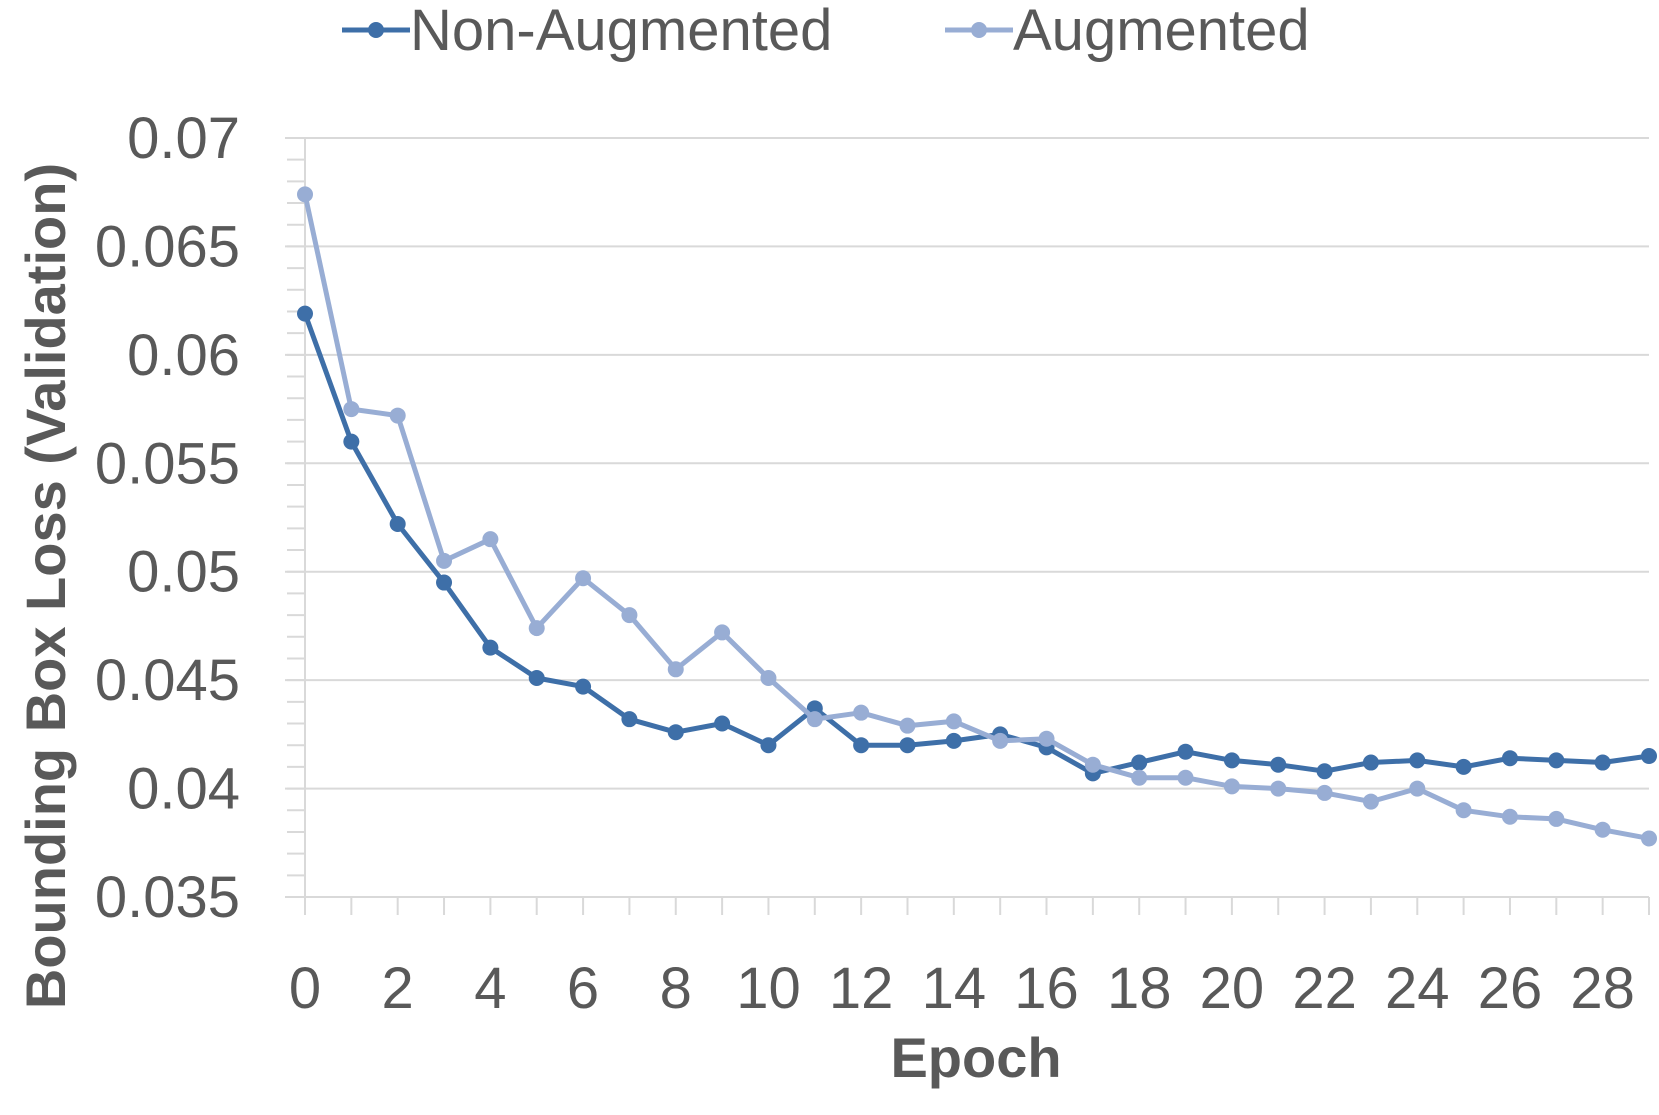 The image size is (1659, 1115). I want to click on x-tick-label: 6, so click(583, 988).